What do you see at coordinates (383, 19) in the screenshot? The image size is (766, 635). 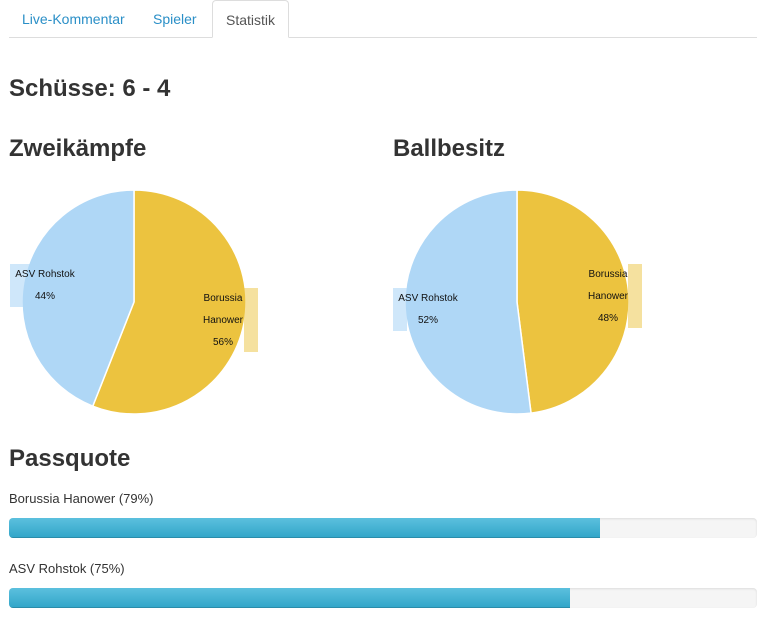 I see `tab-bar: Live-Kommentar Spieler Statistik` at bounding box center [383, 19].